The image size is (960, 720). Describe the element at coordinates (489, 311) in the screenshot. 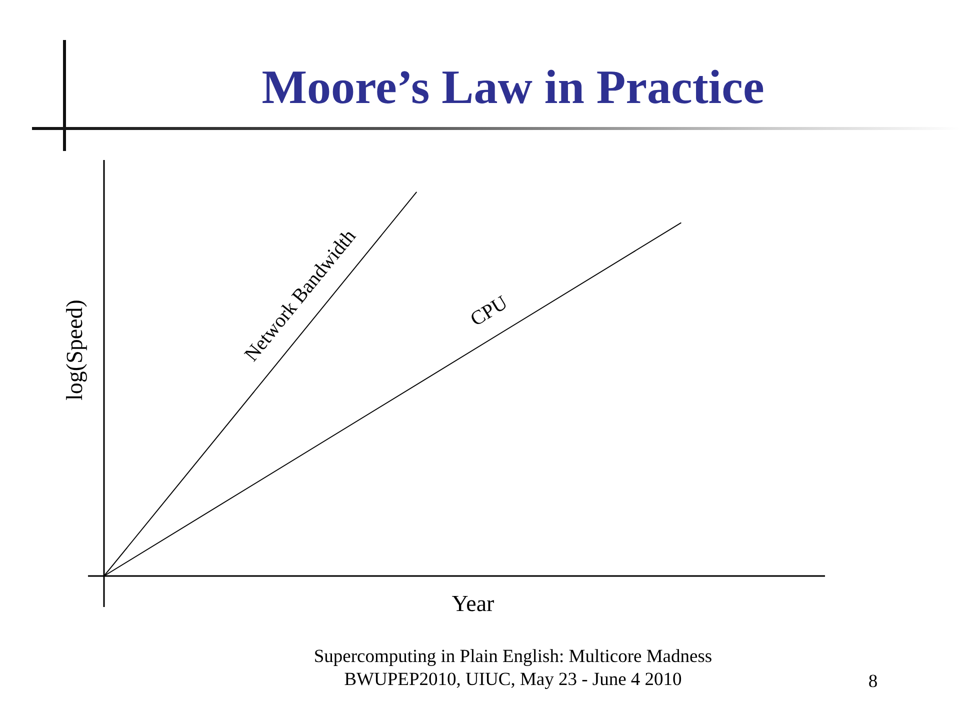

I see `text: CPU` at that location.